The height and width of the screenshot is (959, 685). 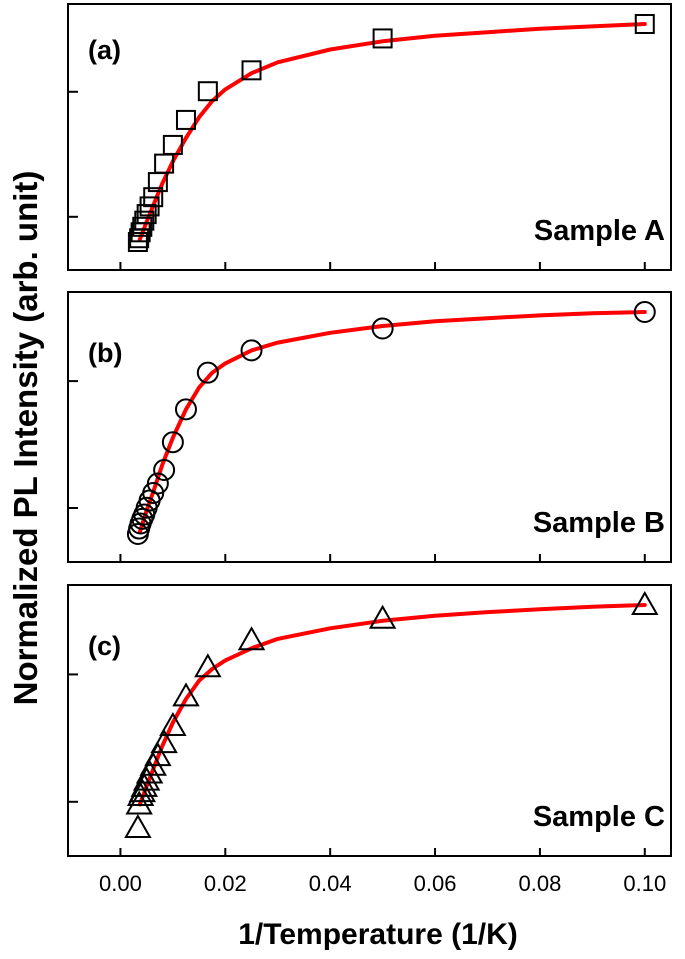 What do you see at coordinates (378, 934) in the screenshot?
I see `x-axis-label: 1/Temperature (1/K)` at bounding box center [378, 934].